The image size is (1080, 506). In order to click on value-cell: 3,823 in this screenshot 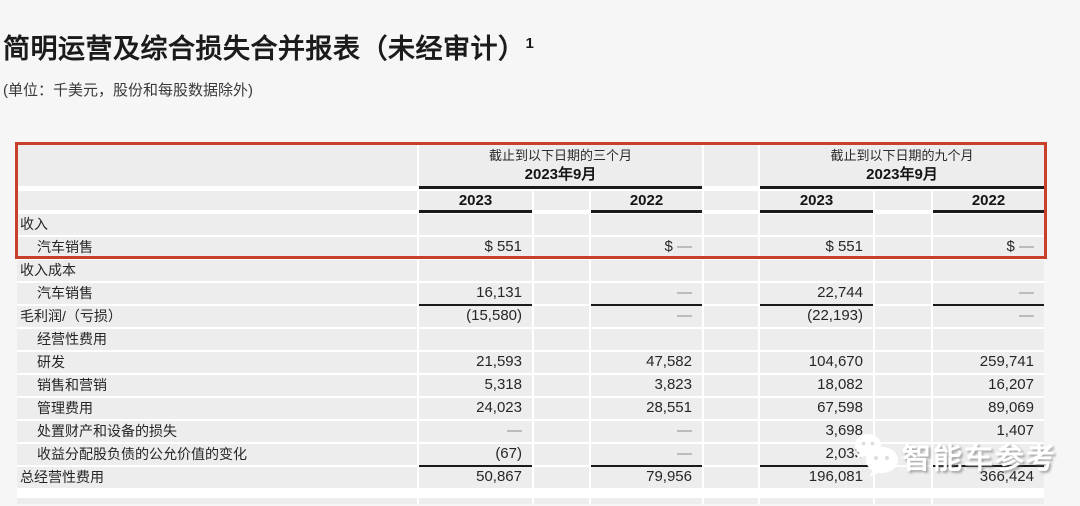, I will do `click(646, 385)`.